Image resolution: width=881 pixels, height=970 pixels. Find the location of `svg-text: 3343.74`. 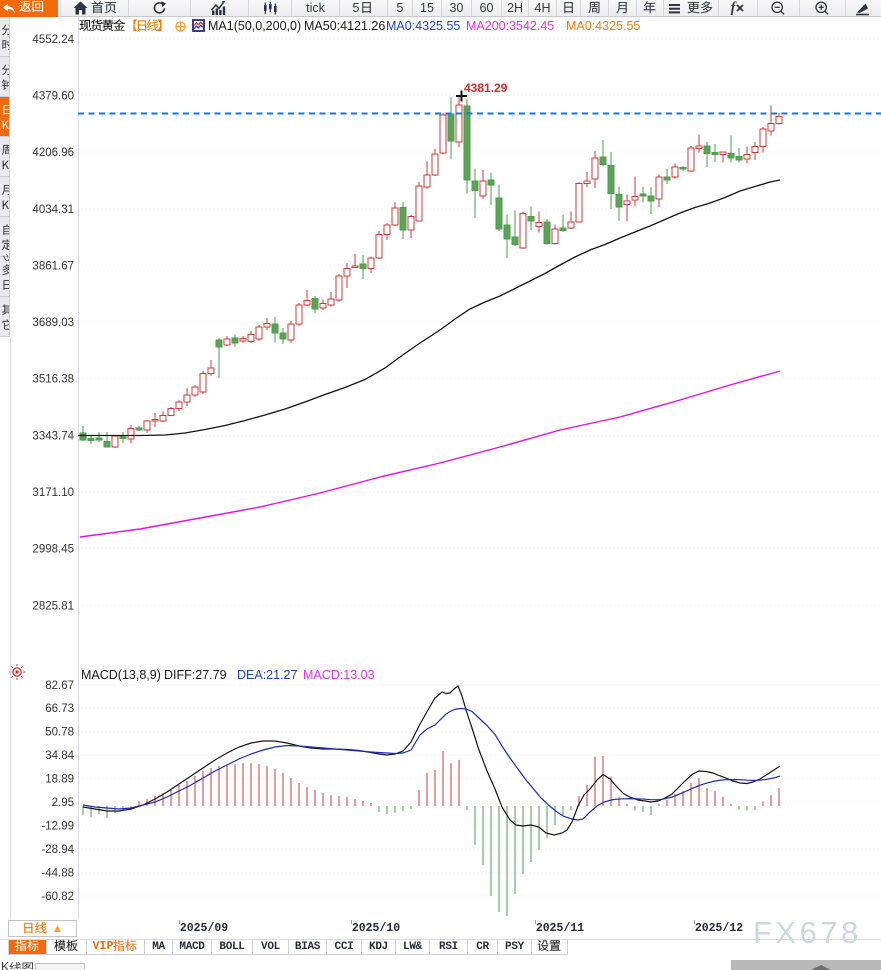

svg-text: 3343.74 is located at coordinates (53, 436).